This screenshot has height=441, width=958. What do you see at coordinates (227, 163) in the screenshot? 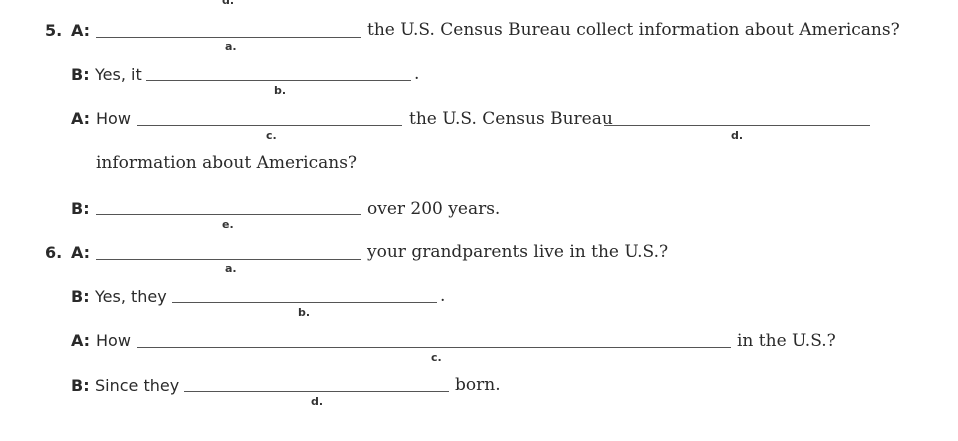
I see `prompt-text: information about Americans?` at bounding box center [227, 163].